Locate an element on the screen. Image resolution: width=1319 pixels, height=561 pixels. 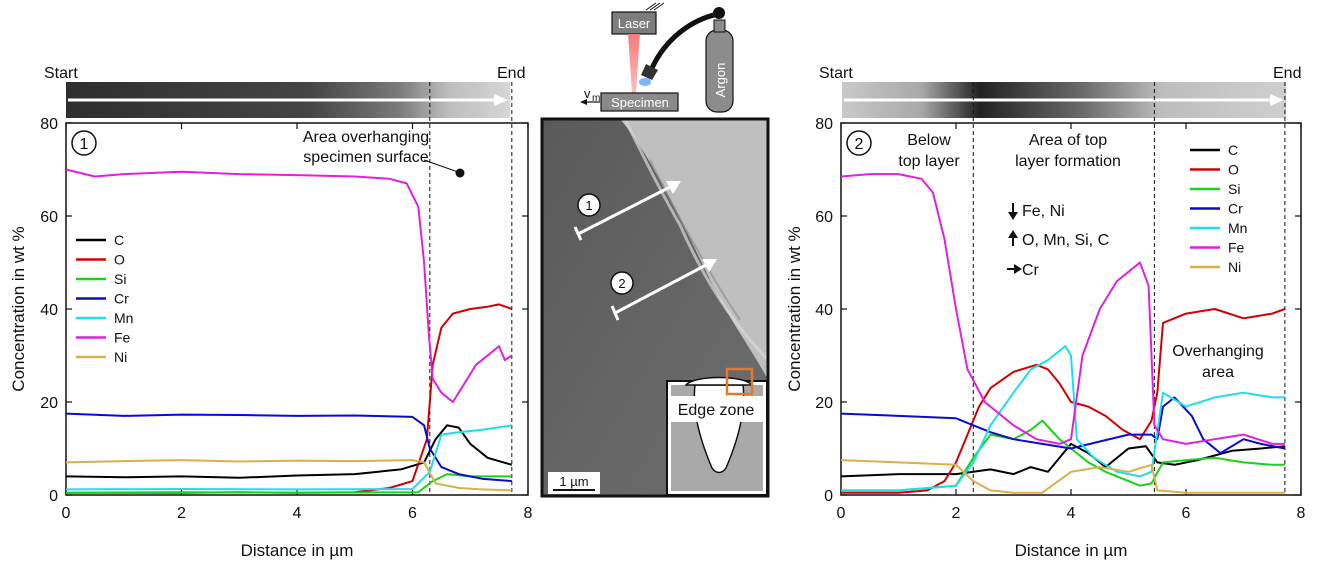
edge-zone-highlight-box is located at coordinates (739, 381).